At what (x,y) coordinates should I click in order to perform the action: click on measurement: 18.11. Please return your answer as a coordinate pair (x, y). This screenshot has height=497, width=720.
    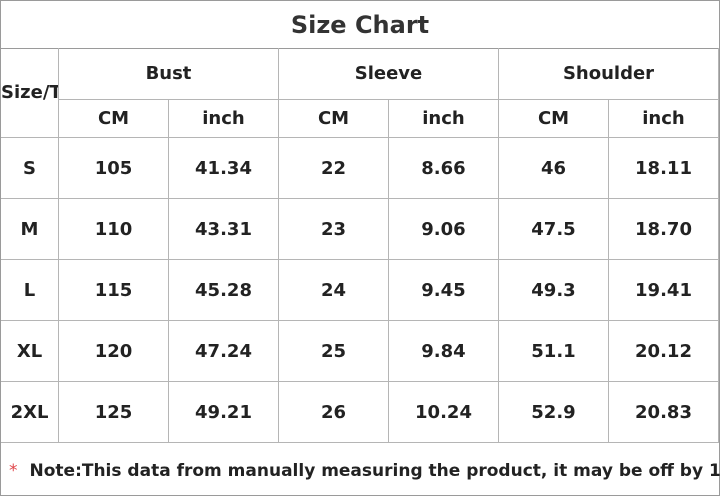
    Looking at the image, I should click on (664, 168).